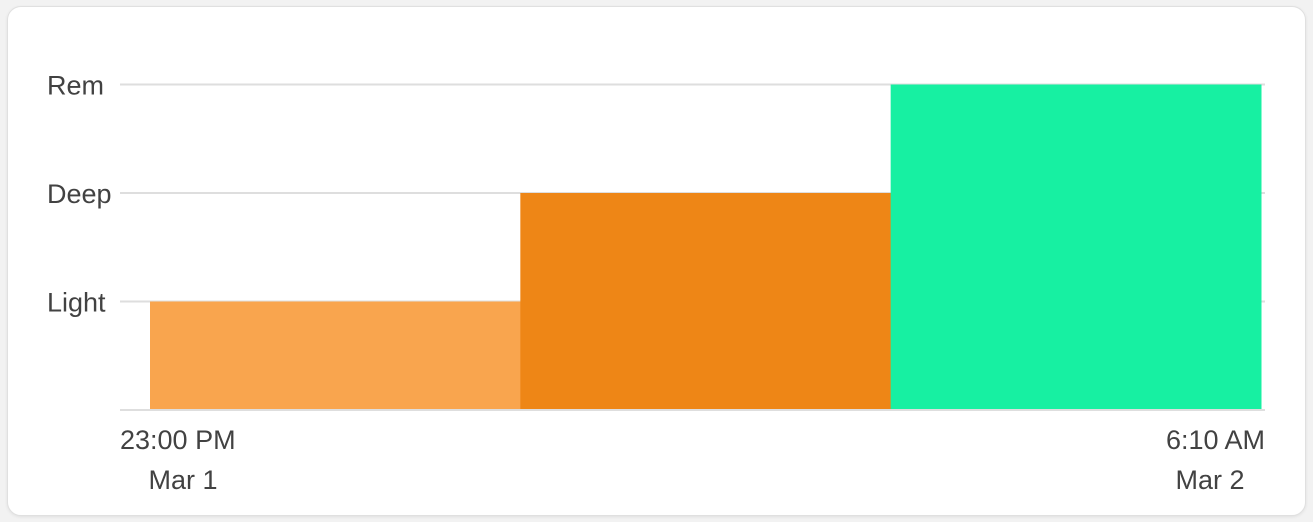 The width and height of the screenshot is (1313, 522). I want to click on x-end-date-label: Mar 2, so click(1209, 480).